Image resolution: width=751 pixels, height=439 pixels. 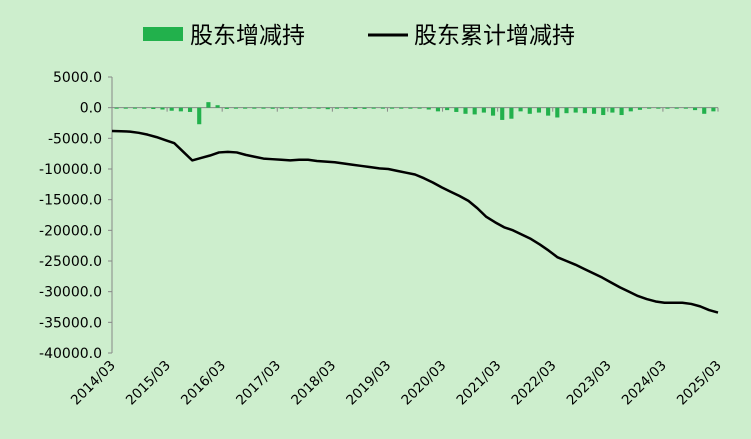 I want to click on y-tick-label: -20000.0, so click(x=70, y=231).